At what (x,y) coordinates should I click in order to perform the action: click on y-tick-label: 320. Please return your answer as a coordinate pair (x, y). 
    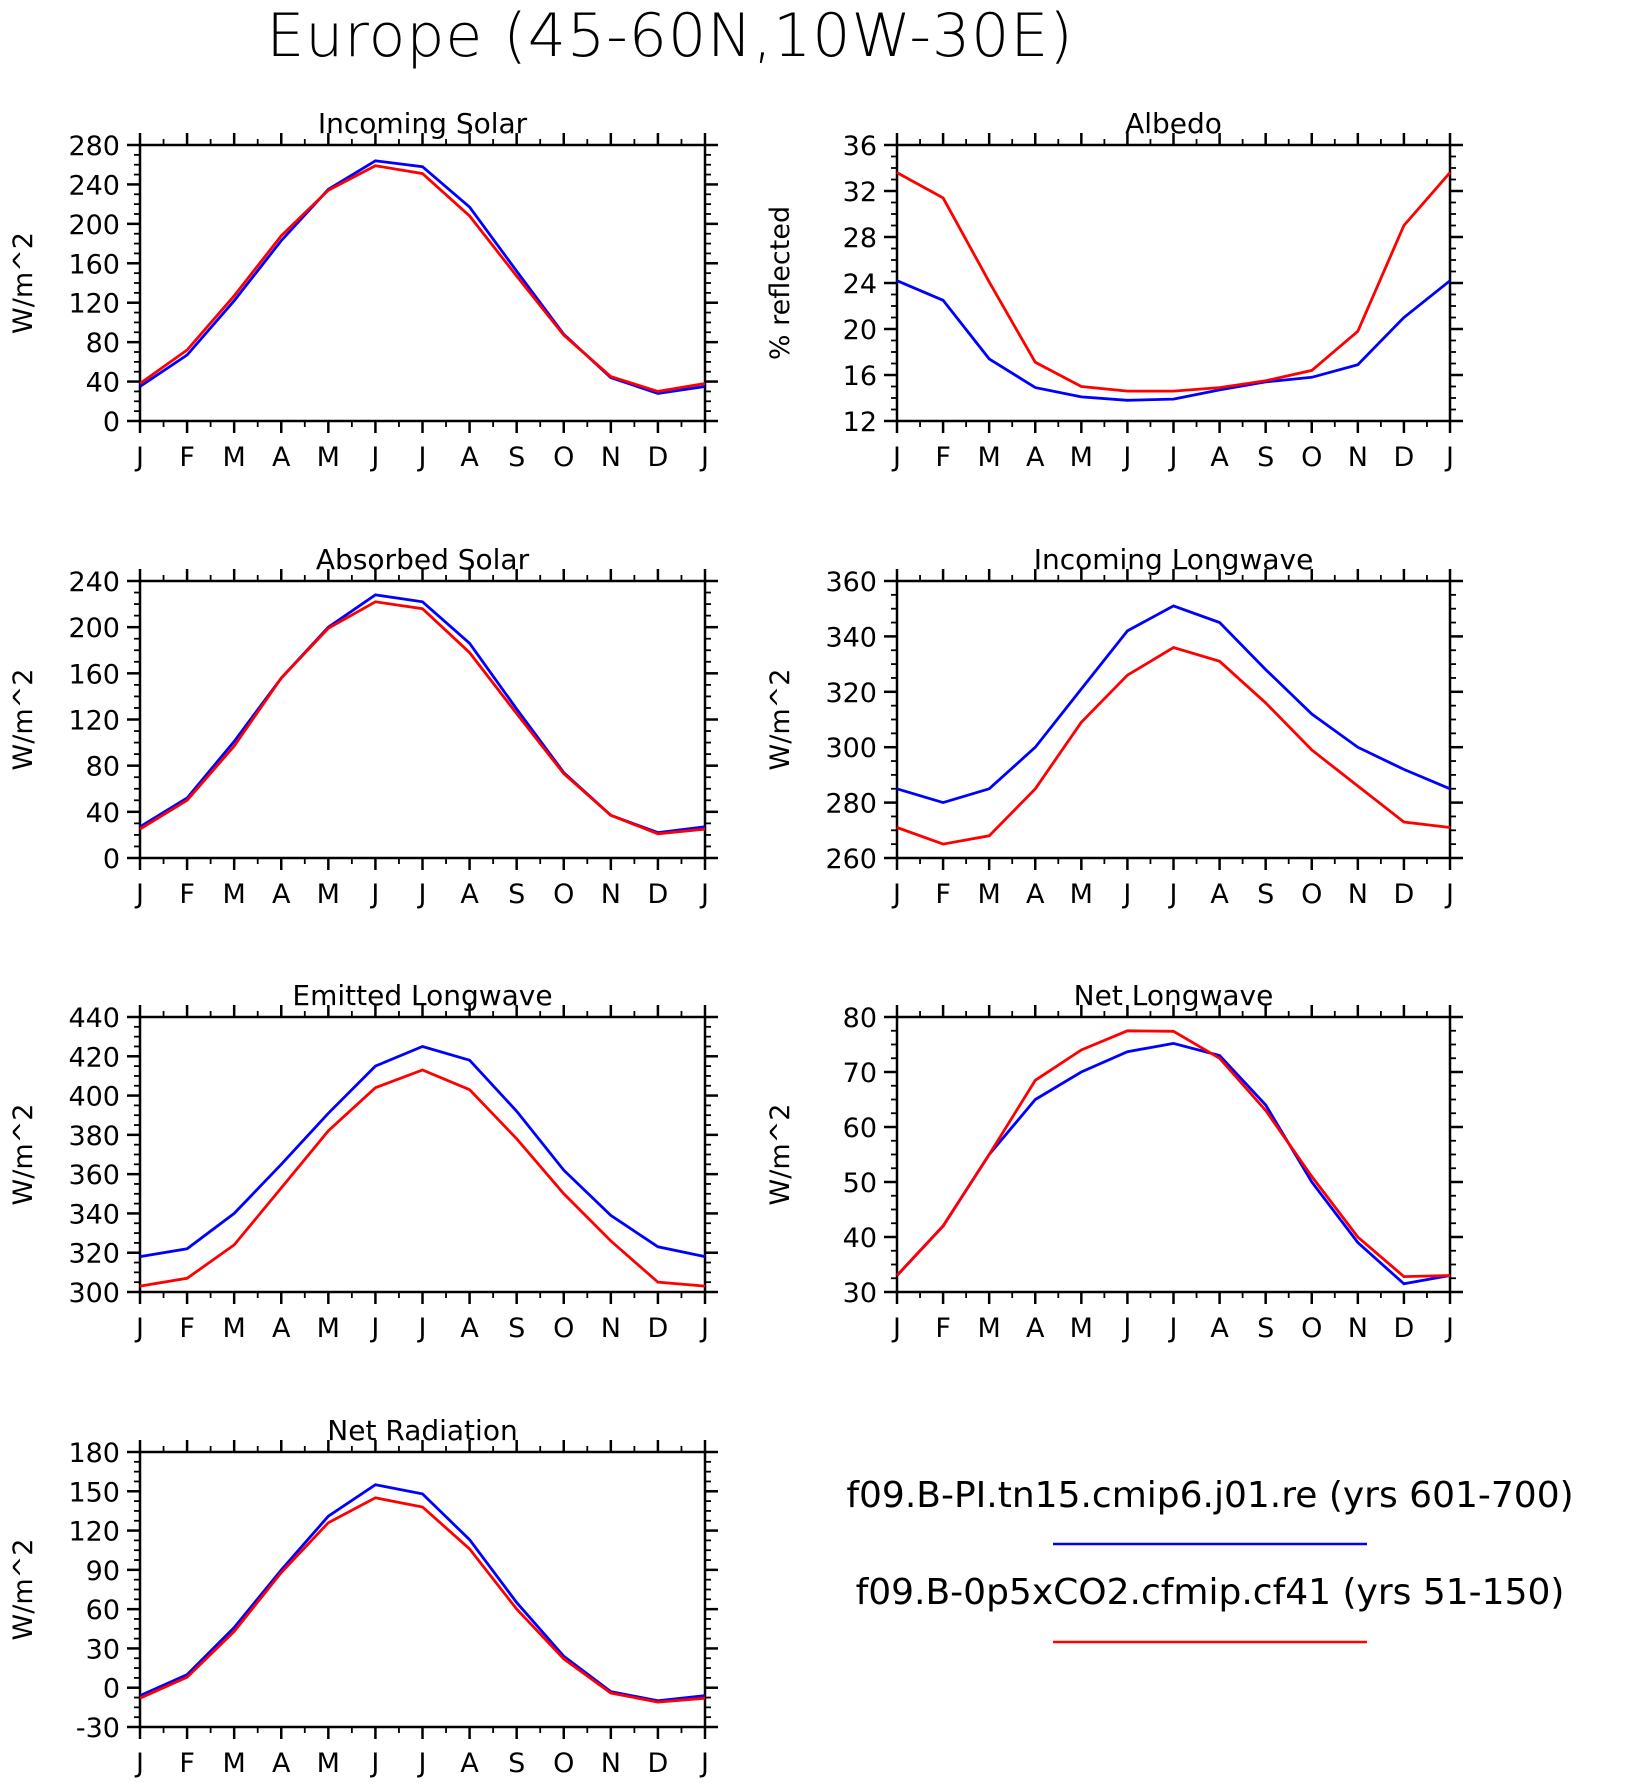
    Looking at the image, I should click on (94, 1254).